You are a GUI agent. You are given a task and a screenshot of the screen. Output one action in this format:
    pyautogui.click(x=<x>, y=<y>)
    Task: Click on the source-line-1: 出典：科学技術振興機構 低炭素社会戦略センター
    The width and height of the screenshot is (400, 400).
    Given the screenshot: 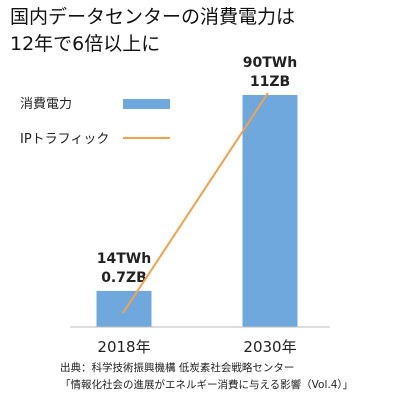 What is the action you would take?
    pyautogui.click(x=177, y=368)
    